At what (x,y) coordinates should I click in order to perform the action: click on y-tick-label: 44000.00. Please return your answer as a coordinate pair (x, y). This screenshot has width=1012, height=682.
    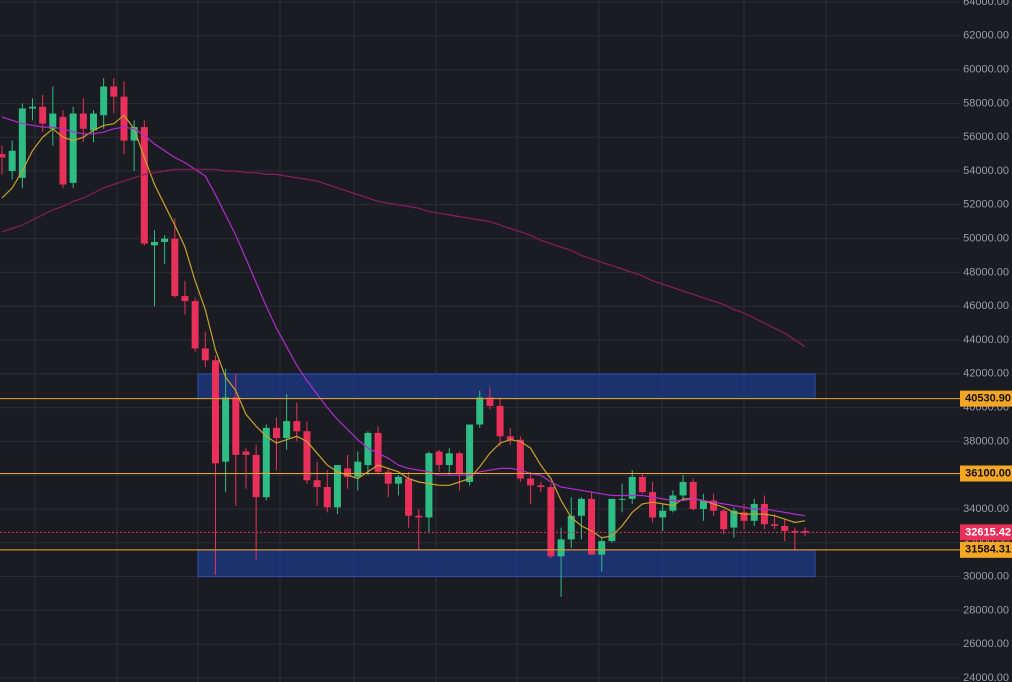
    Looking at the image, I should click on (986, 340).